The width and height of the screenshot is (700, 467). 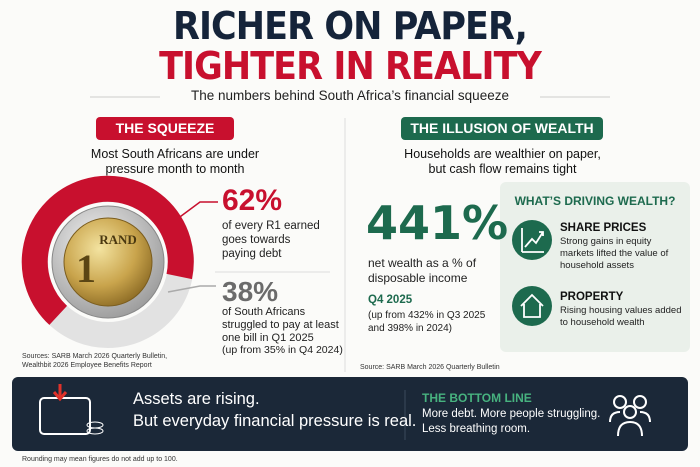 I want to click on title-line1: RICHER ON PAPER,, so click(x=350, y=26).